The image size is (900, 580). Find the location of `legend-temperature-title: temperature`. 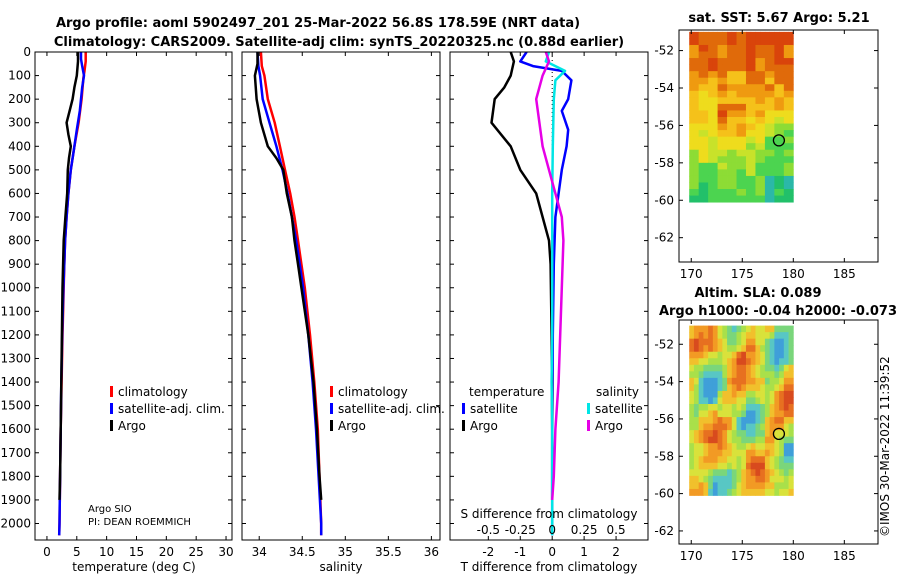

legend-temperature-title: temperature is located at coordinates (506, 392).